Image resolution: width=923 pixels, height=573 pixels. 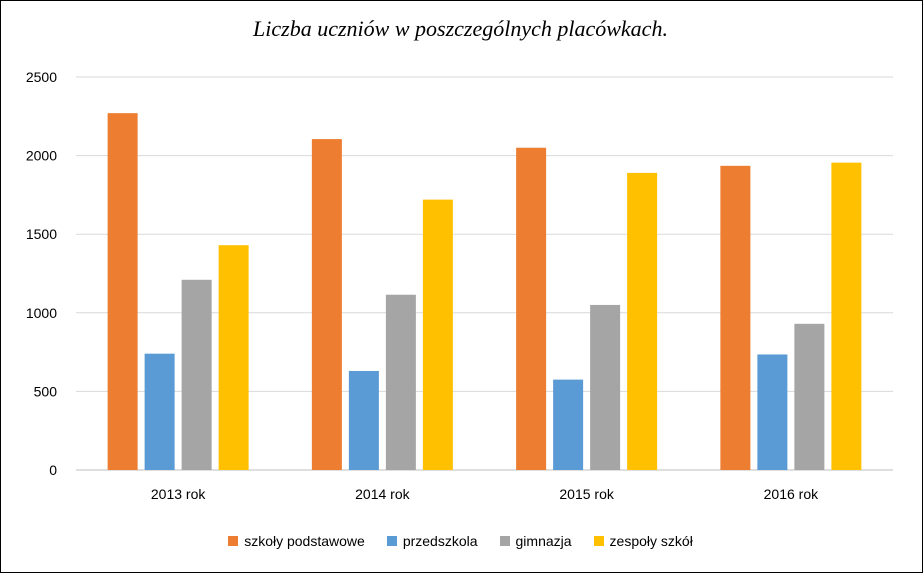 I want to click on y-tick-label: 2500, so click(x=41, y=77).